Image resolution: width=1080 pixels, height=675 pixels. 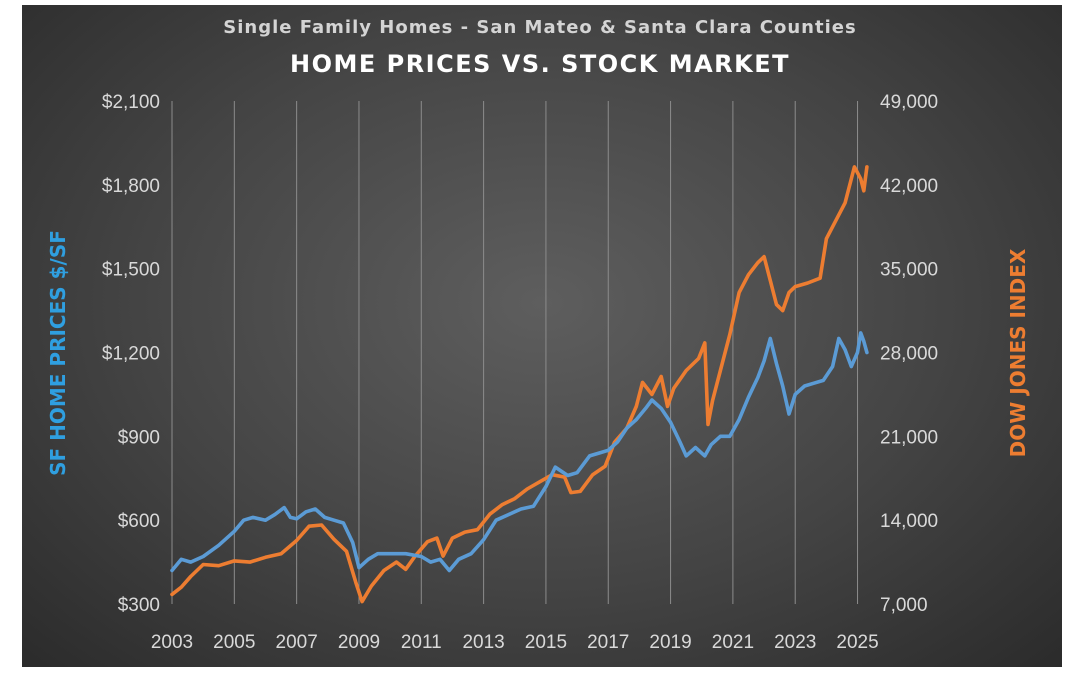 I want to click on x-tick-label: 2023, so click(x=795, y=642).